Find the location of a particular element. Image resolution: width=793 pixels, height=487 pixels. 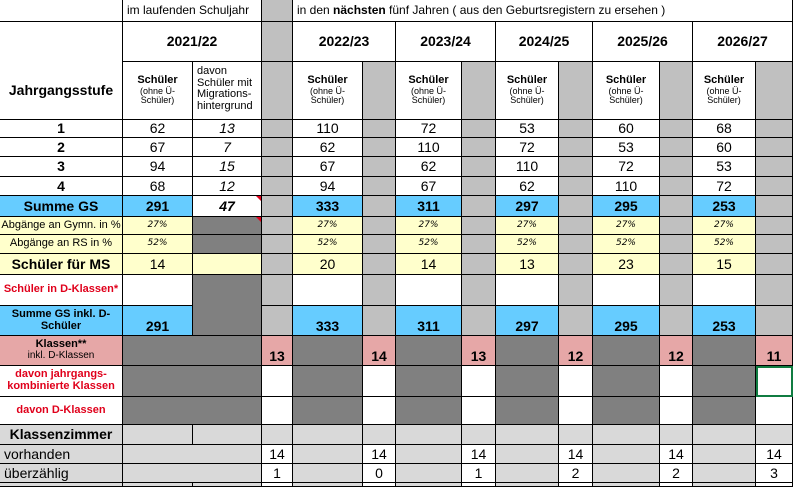

selected-cell is located at coordinates (774, 381).